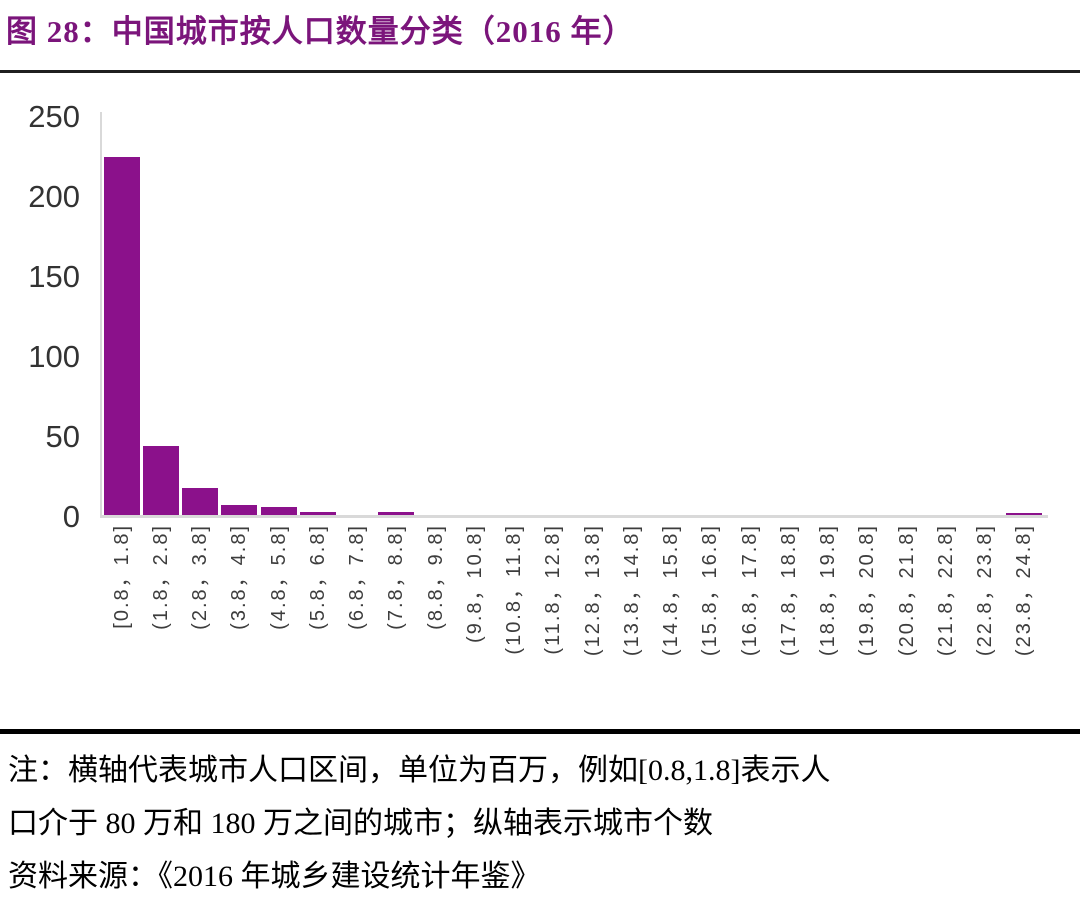 This screenshot has width=1080, height=907. What do you see at coordinates (54, 276) in the screenshot?
I see `y-axis-label: 150` at bounding box center [54, 276].